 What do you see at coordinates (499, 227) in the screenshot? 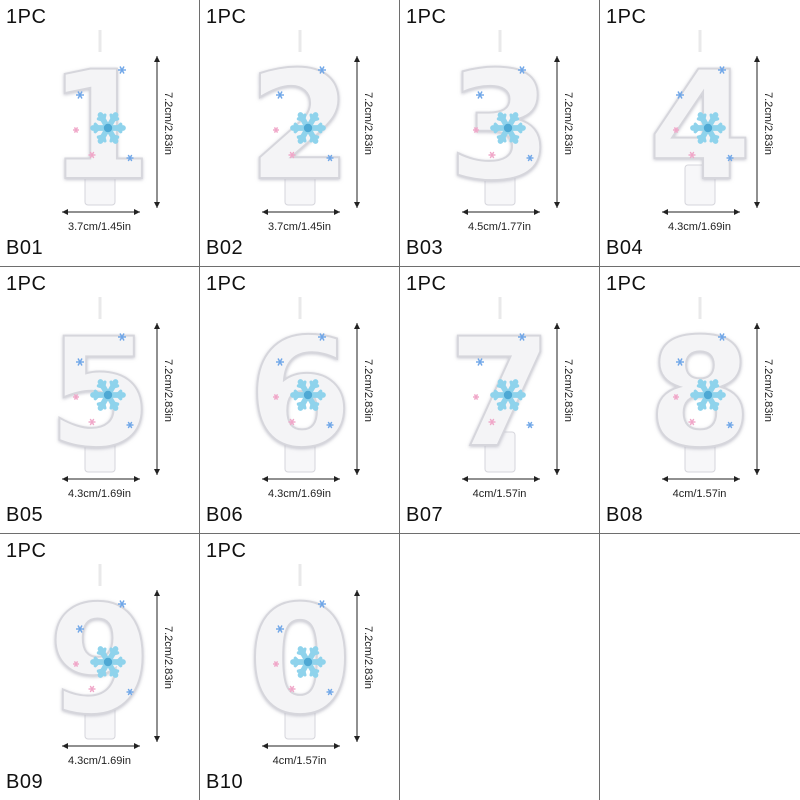
I see `width-dimension: 4.5cm/1.77in` at bounding box center [499, 227].